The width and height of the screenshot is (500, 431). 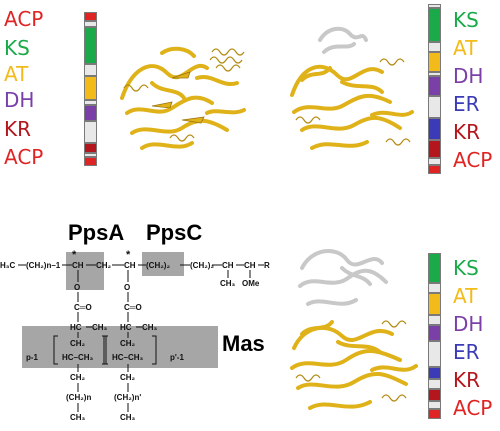 I want to click on ester-co-right: C═O, so click(x=133, y=307).